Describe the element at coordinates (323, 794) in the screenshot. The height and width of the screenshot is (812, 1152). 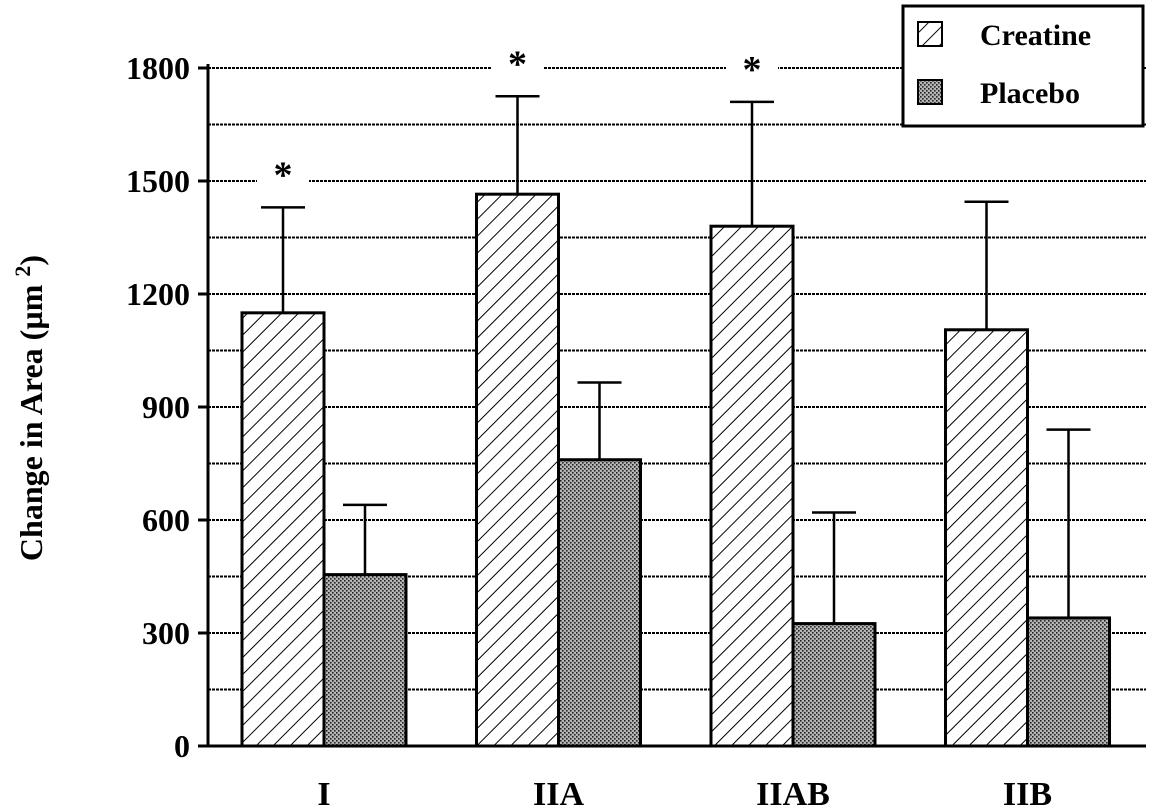
I see `x-tick-label: I` at that location.